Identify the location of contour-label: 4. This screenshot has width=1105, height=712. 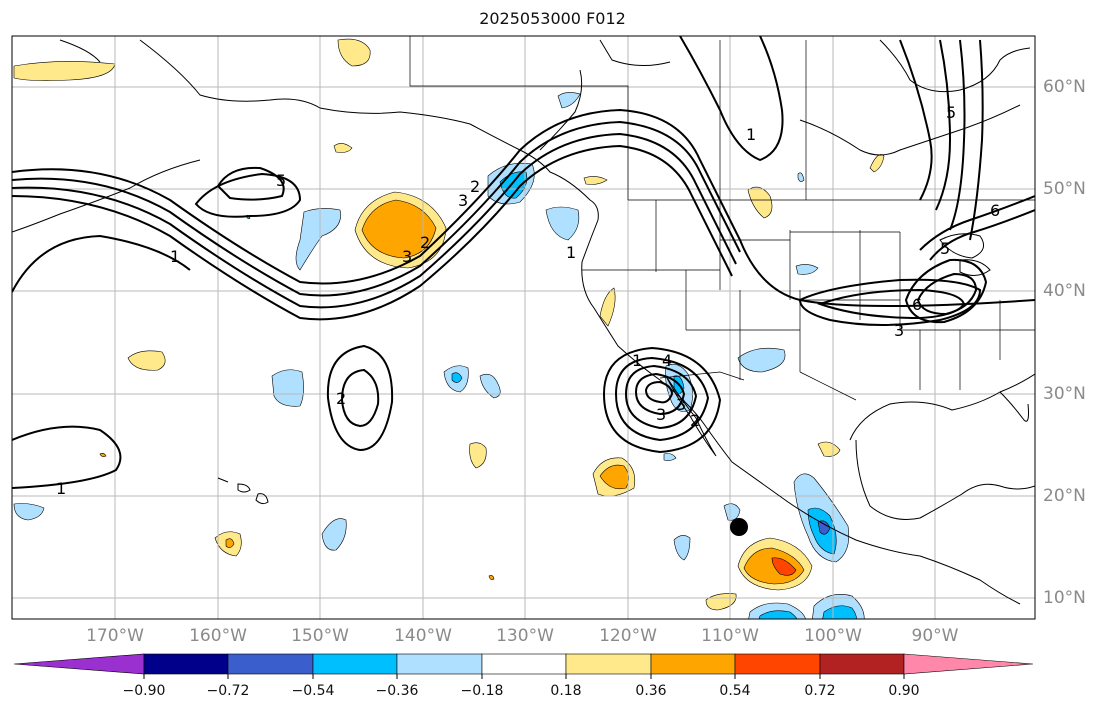
(667, 360).